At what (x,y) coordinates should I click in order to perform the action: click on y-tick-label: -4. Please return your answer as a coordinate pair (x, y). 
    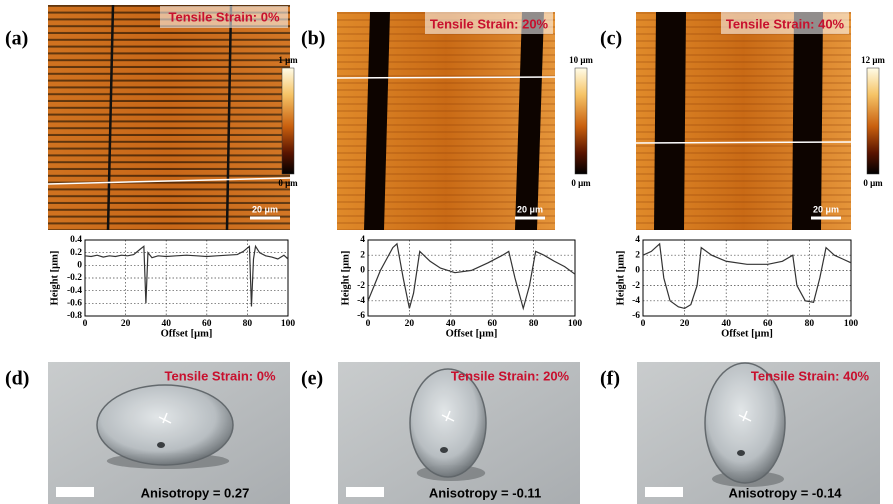
    Looking at the image, I should click on (361, 301).